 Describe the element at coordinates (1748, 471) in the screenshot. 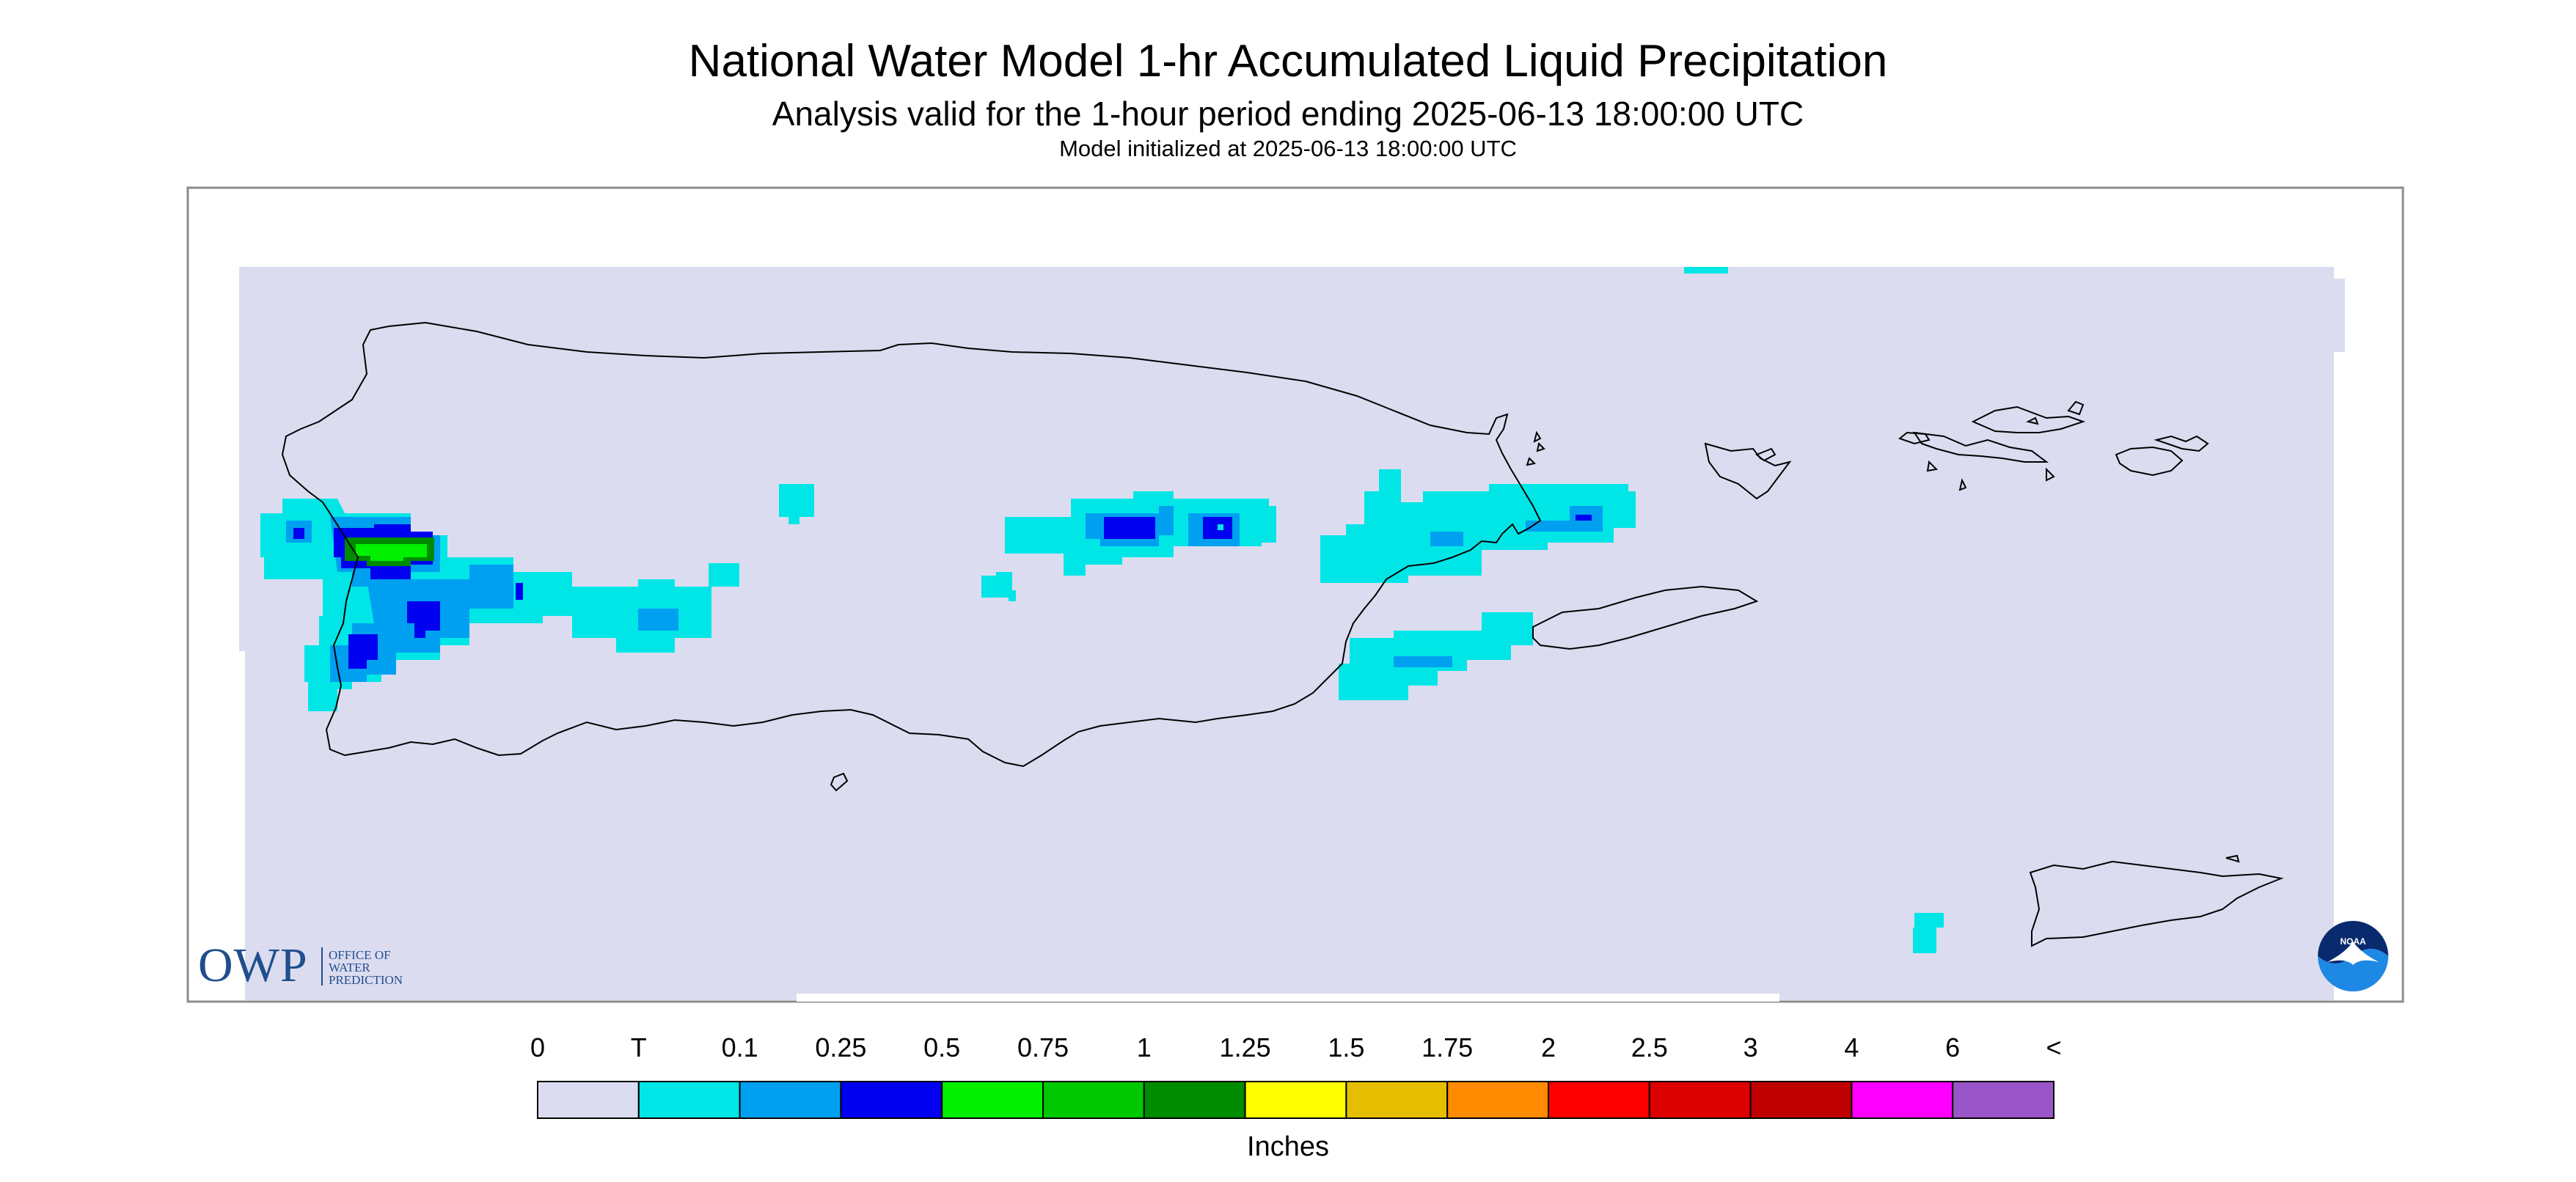

I see `coastline-culebra` at that location.